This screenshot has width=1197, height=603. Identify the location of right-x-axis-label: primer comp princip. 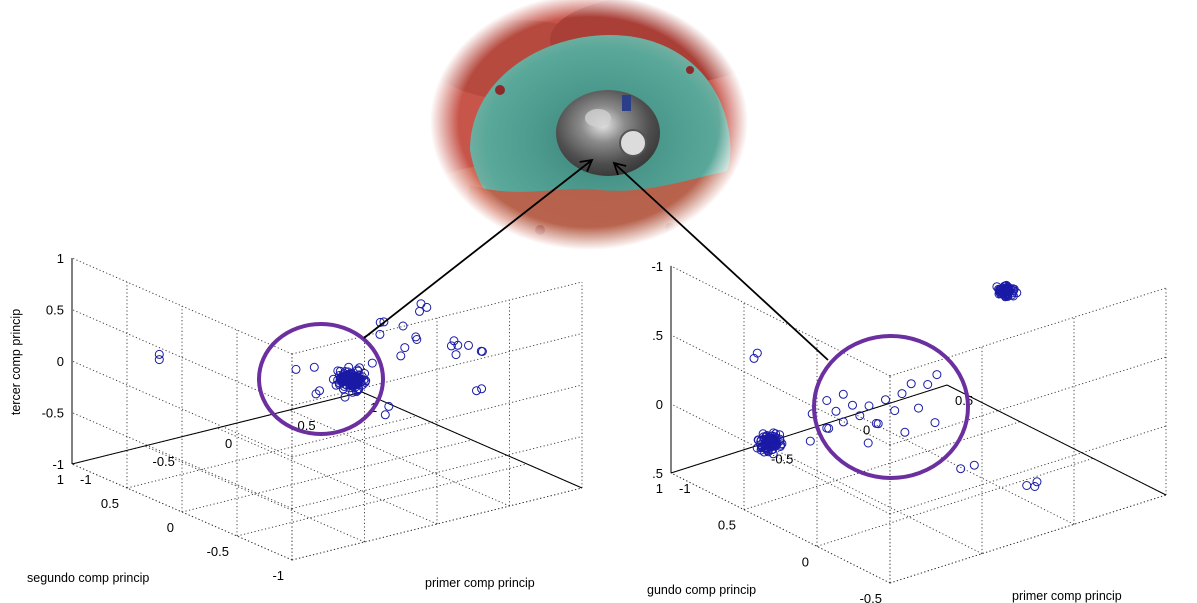
(1067, 596).